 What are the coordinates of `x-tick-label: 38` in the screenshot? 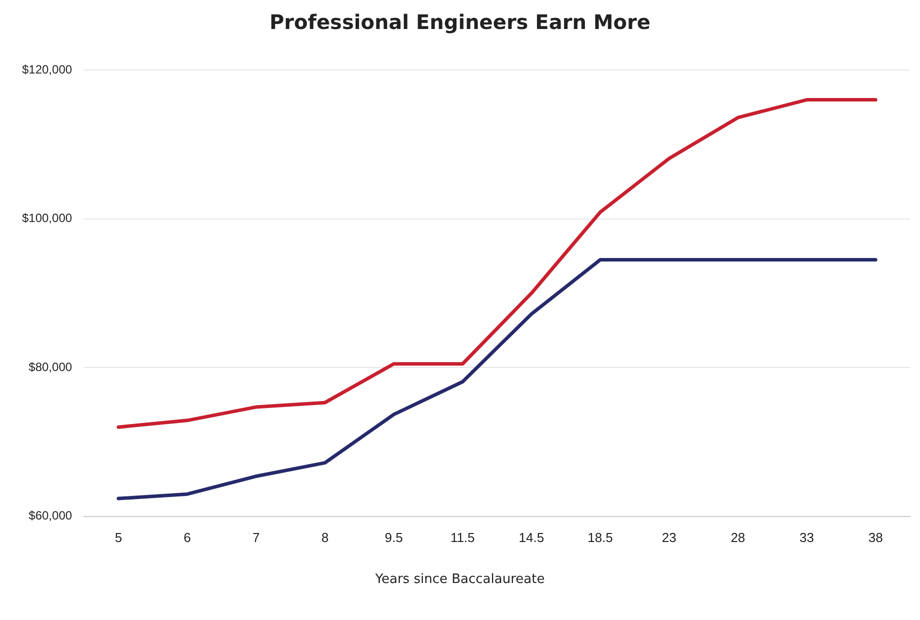 It's located at (875, 537).